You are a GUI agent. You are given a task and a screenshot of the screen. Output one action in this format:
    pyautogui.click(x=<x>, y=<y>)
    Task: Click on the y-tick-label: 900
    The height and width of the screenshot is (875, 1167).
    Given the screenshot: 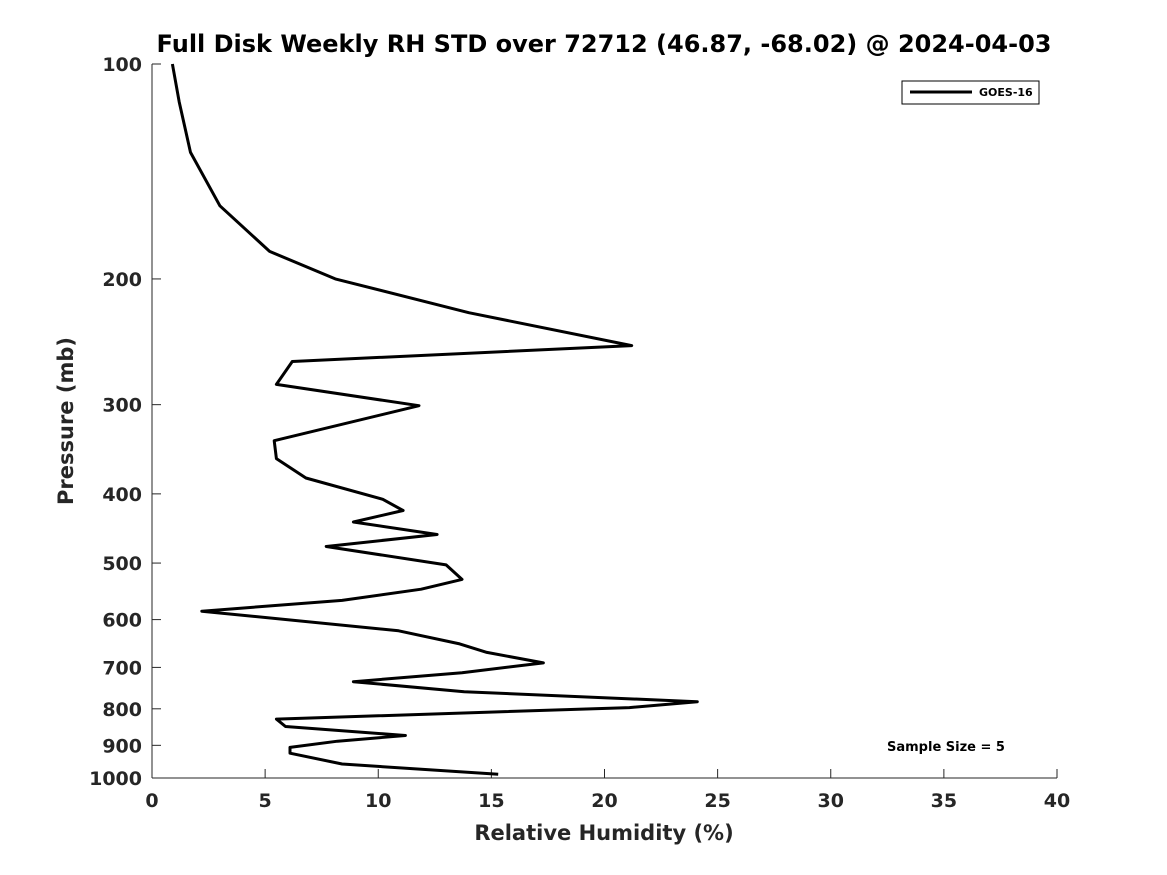 What is the action you would take?
    pyautogui.click(x=122, y=746)
    